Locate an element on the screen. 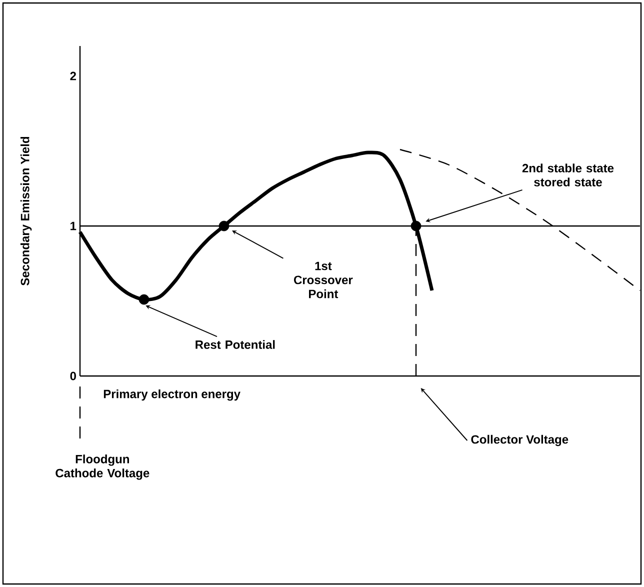  y-tick-label: 2 is located at coordinates (73, 76).